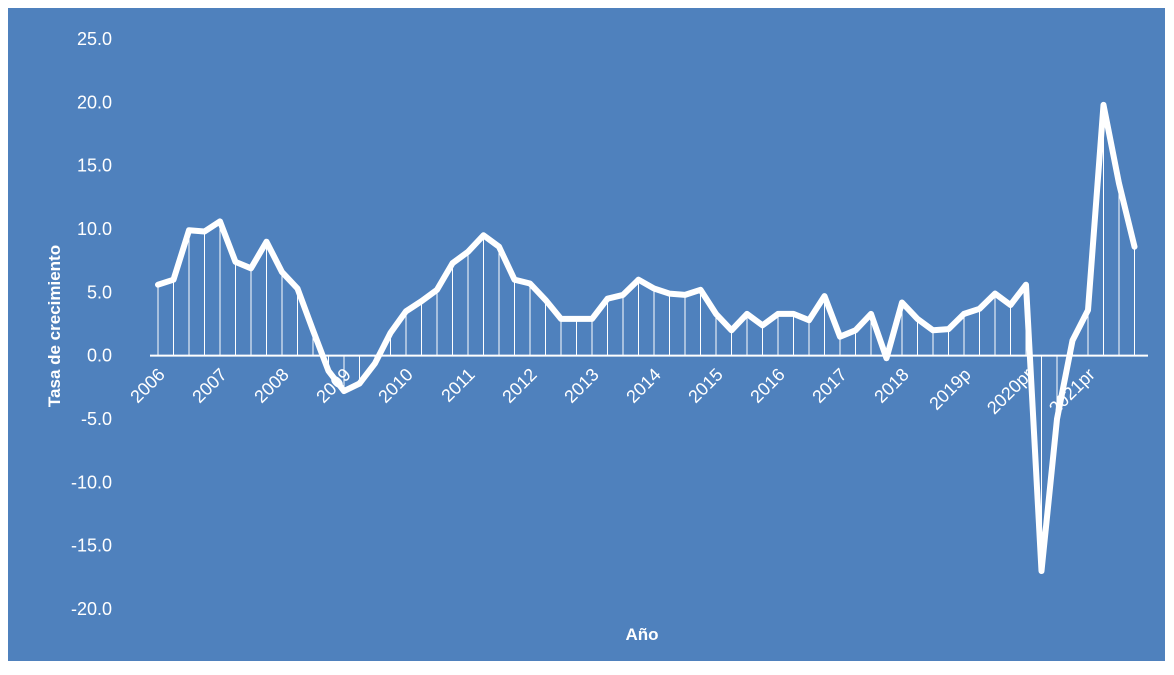  What do you see at coordinates (767, 385) in the screenshot?
I see `x-tick-label: 2016` at bounding box center [767, 385].